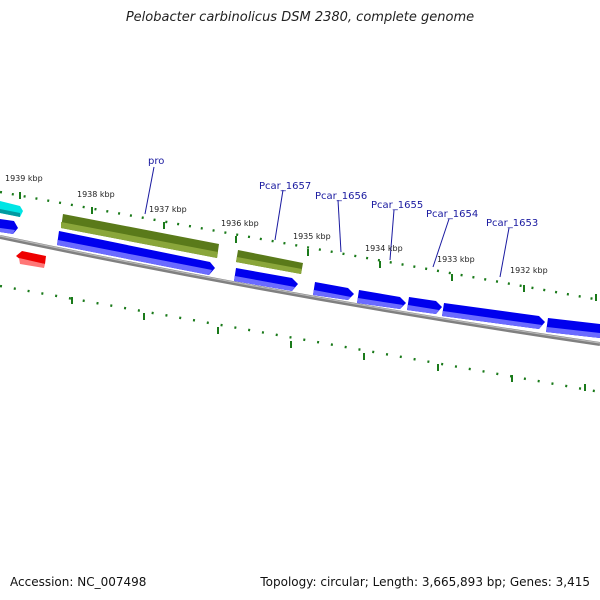  Describe the element at coordinates (31, 259) in the screenshot. I see `misc-feature` at that location.